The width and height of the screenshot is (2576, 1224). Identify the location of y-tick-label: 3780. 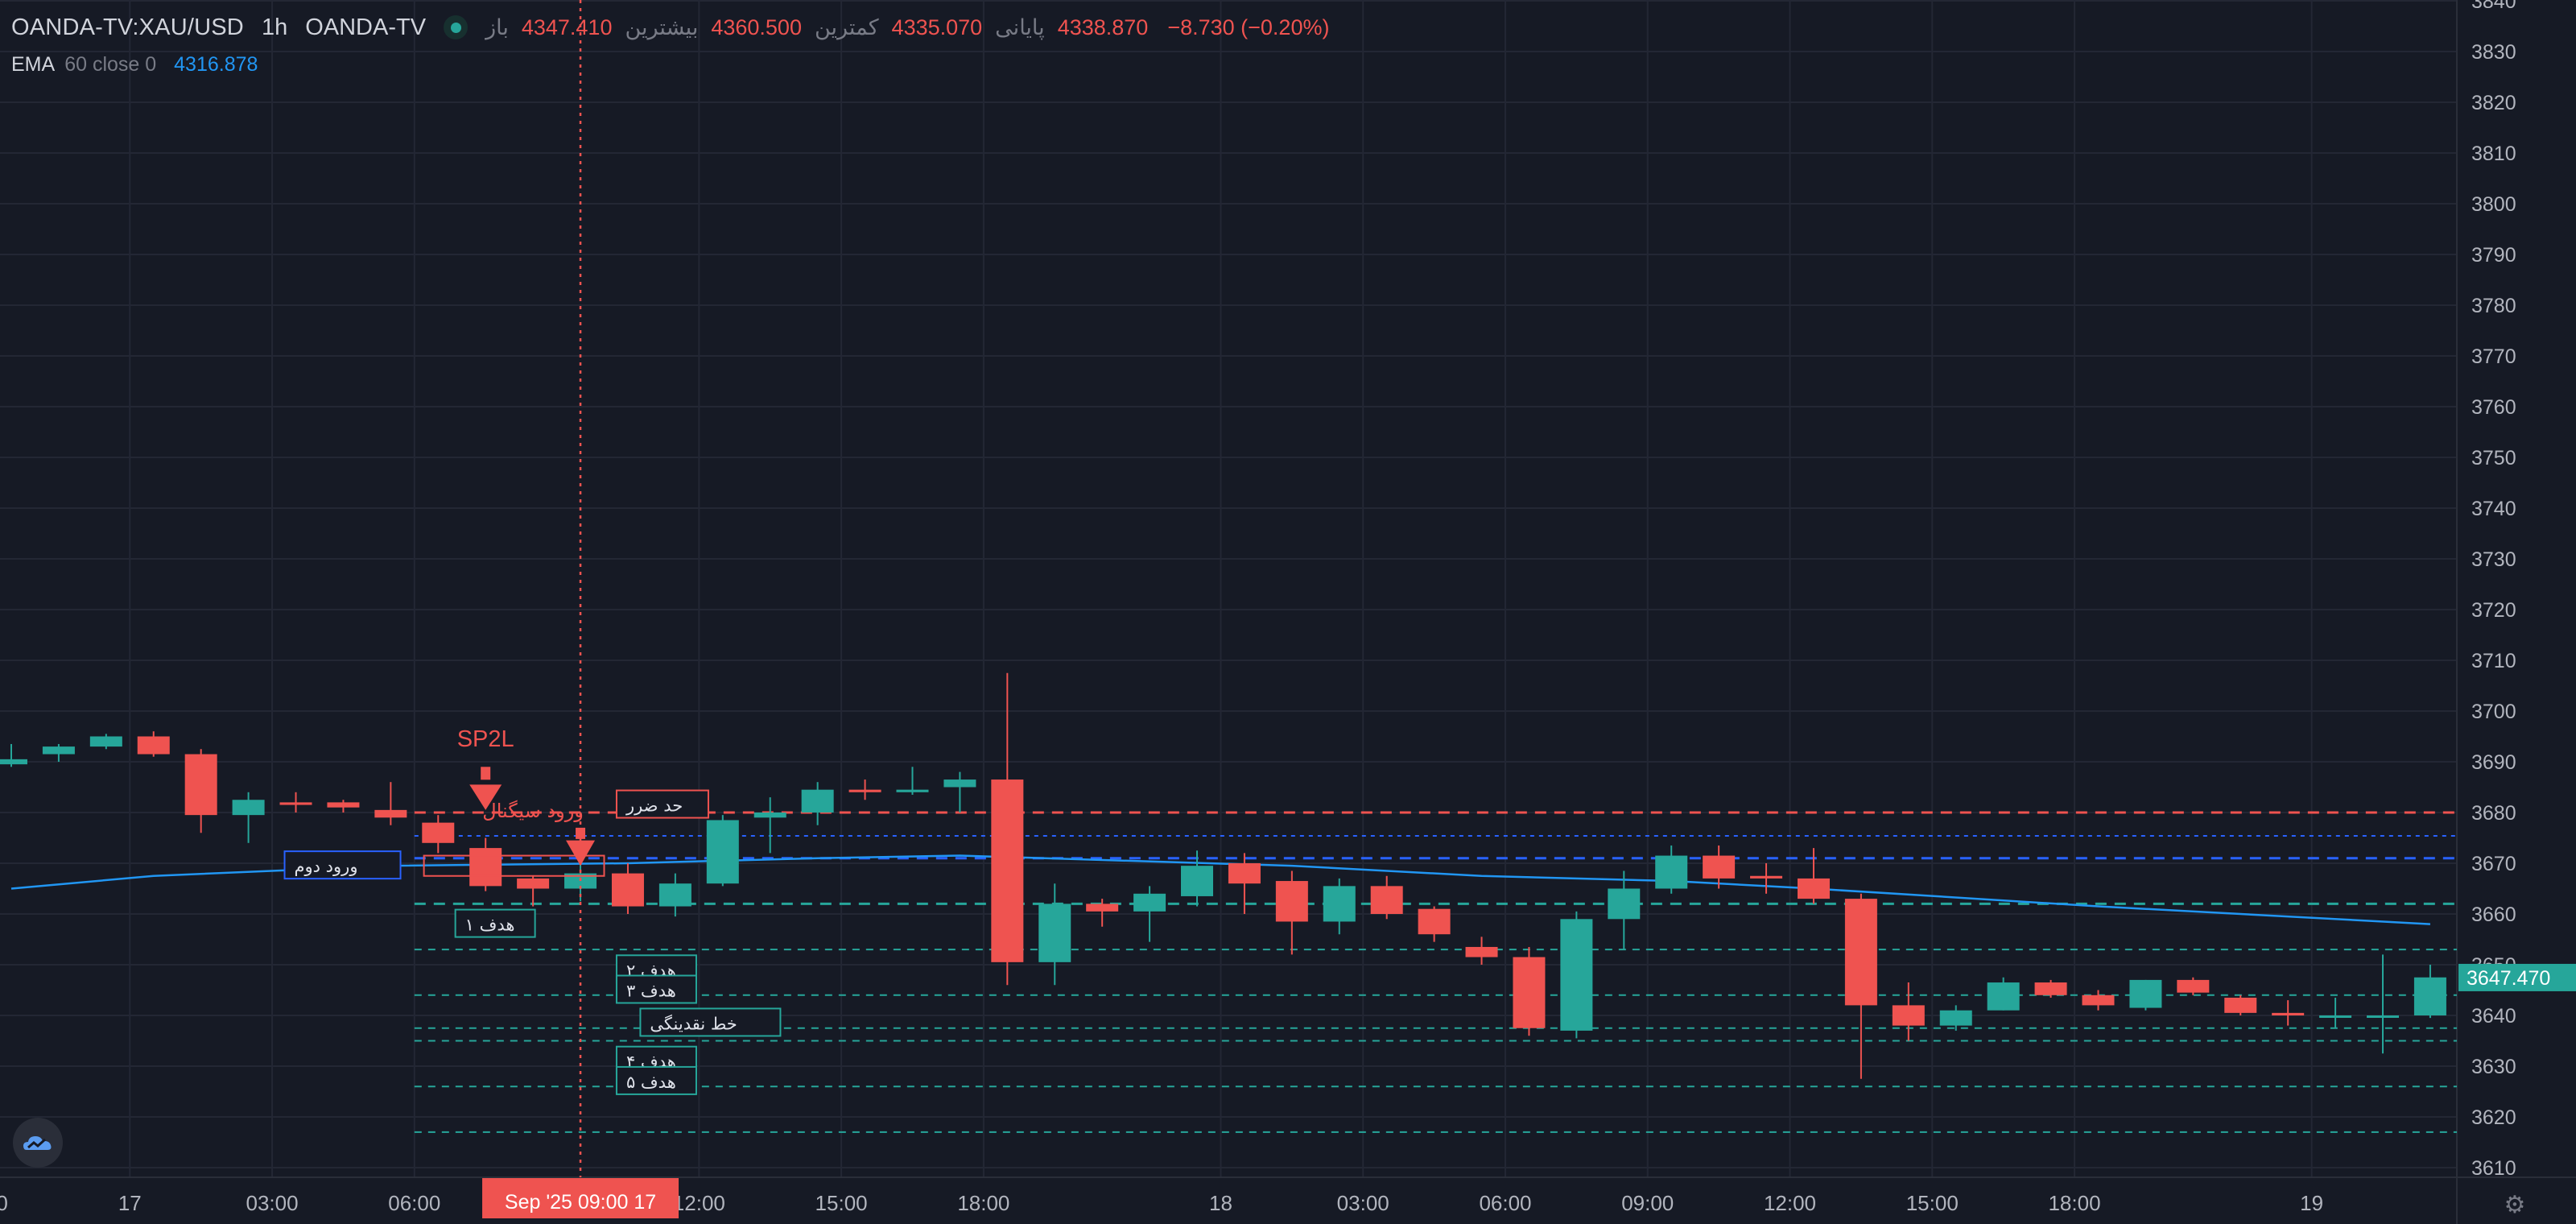
(2493, 306).